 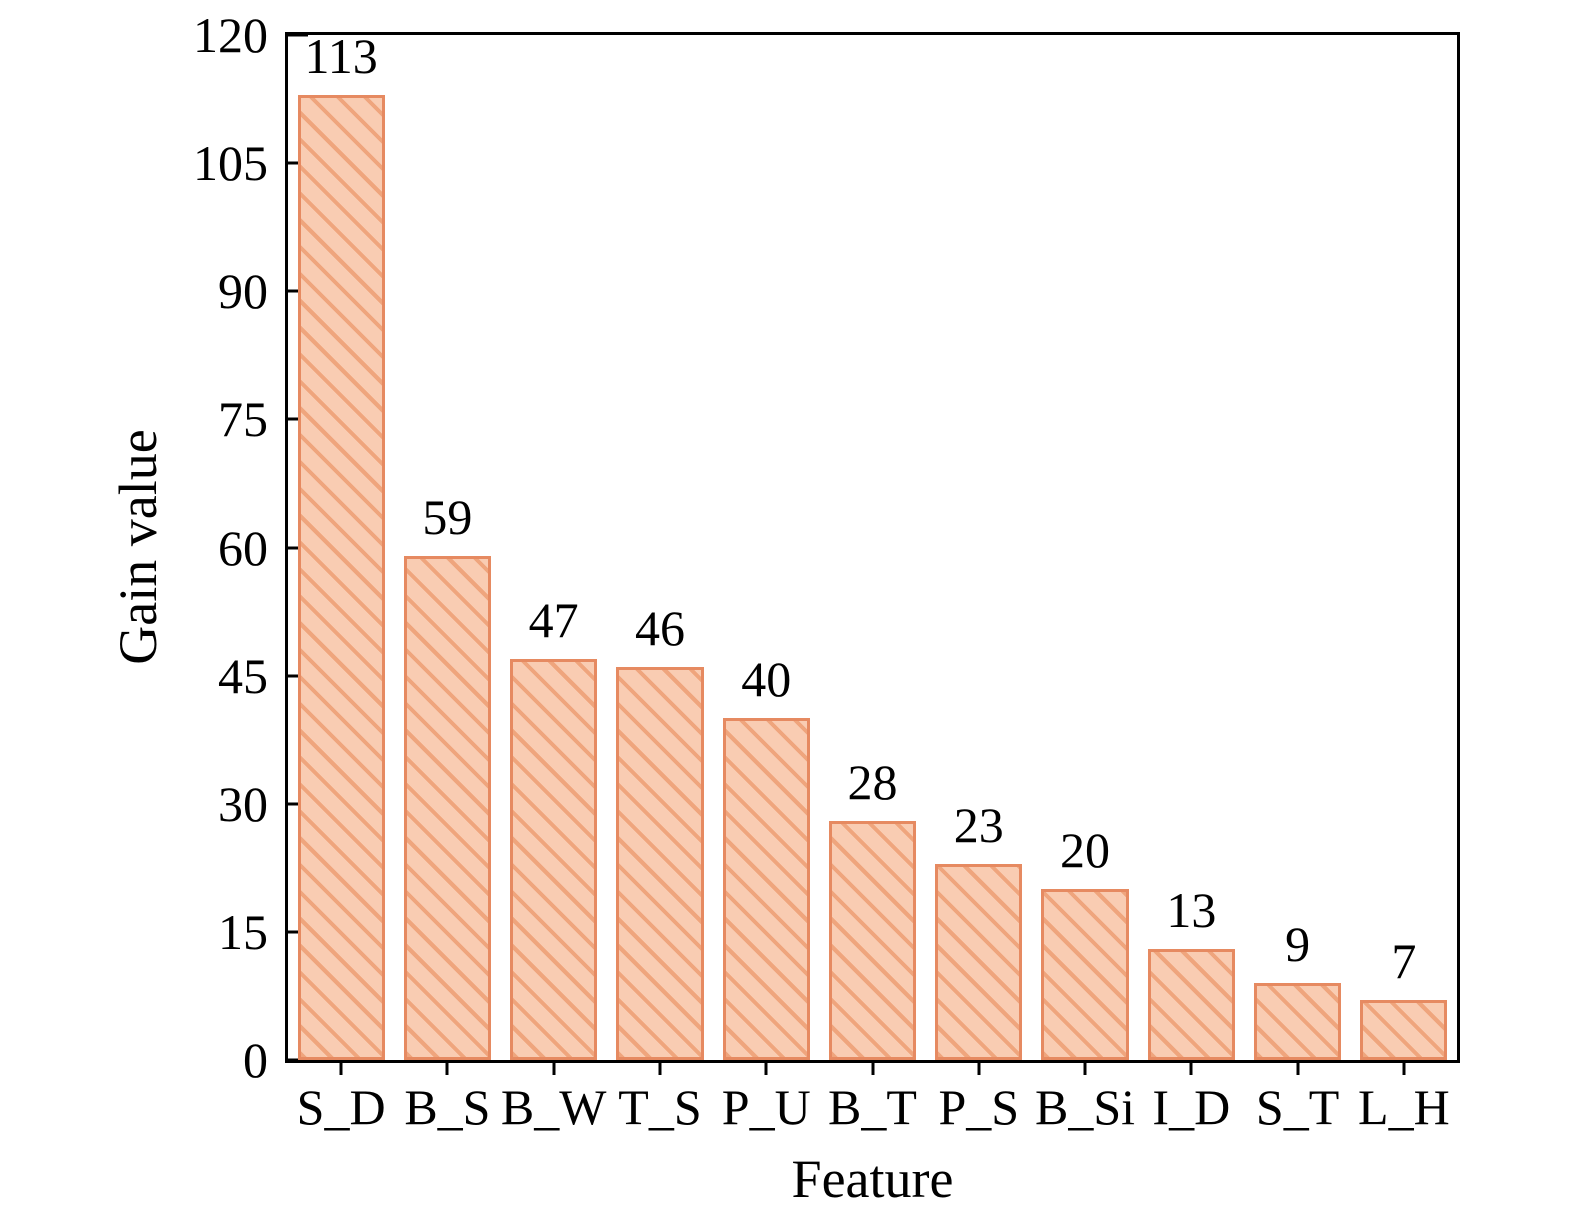 I want to click on x-tick-label: P_U, so click(x=766, y=1107).